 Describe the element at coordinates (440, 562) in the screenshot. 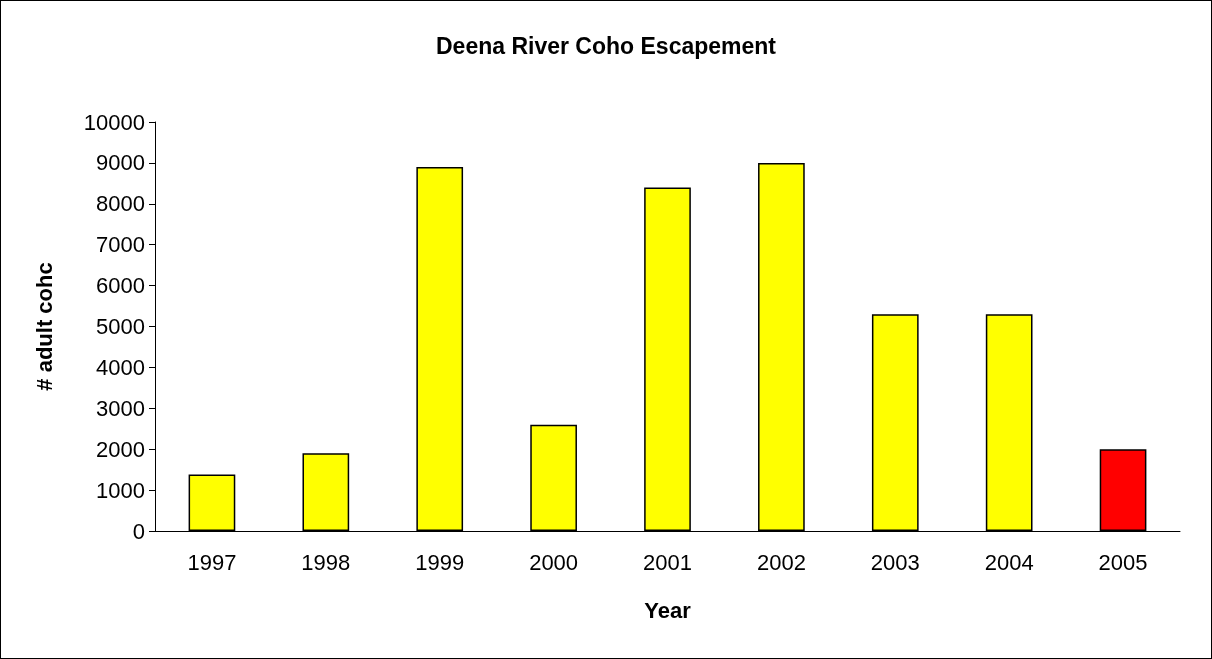

I see `x-tick-label: 1999` at that location.